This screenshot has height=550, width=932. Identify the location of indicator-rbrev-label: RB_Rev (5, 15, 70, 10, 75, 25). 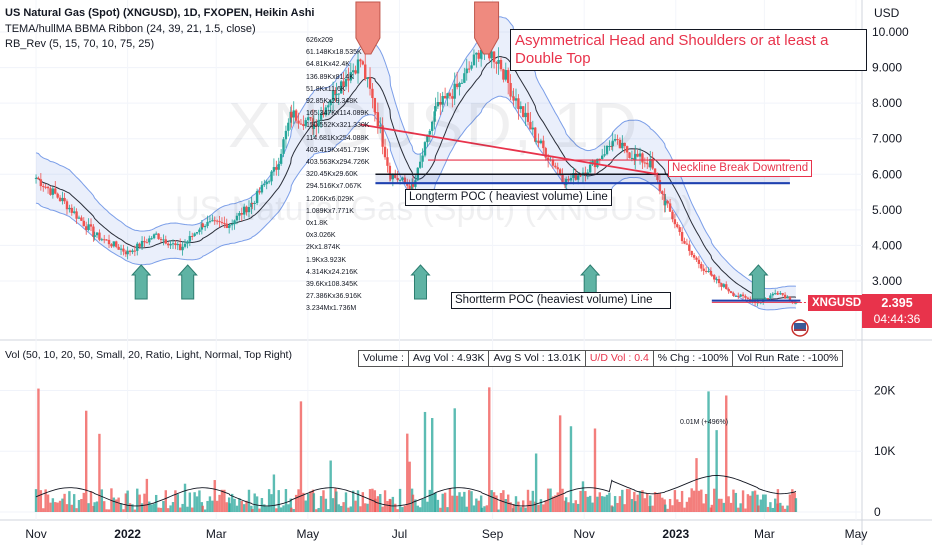
(80, 44).